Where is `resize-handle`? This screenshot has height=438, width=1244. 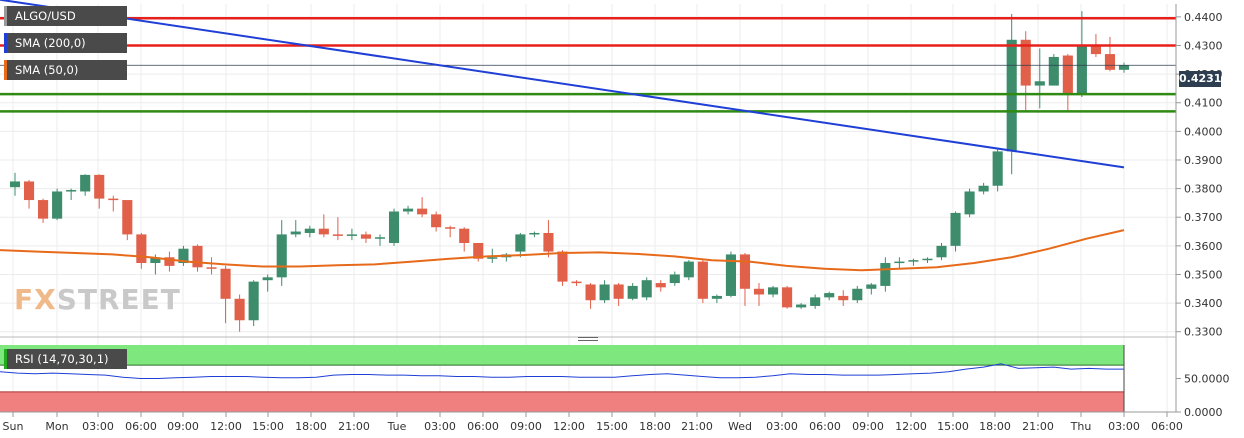
resize-handle is located at coordinates (588, 339).